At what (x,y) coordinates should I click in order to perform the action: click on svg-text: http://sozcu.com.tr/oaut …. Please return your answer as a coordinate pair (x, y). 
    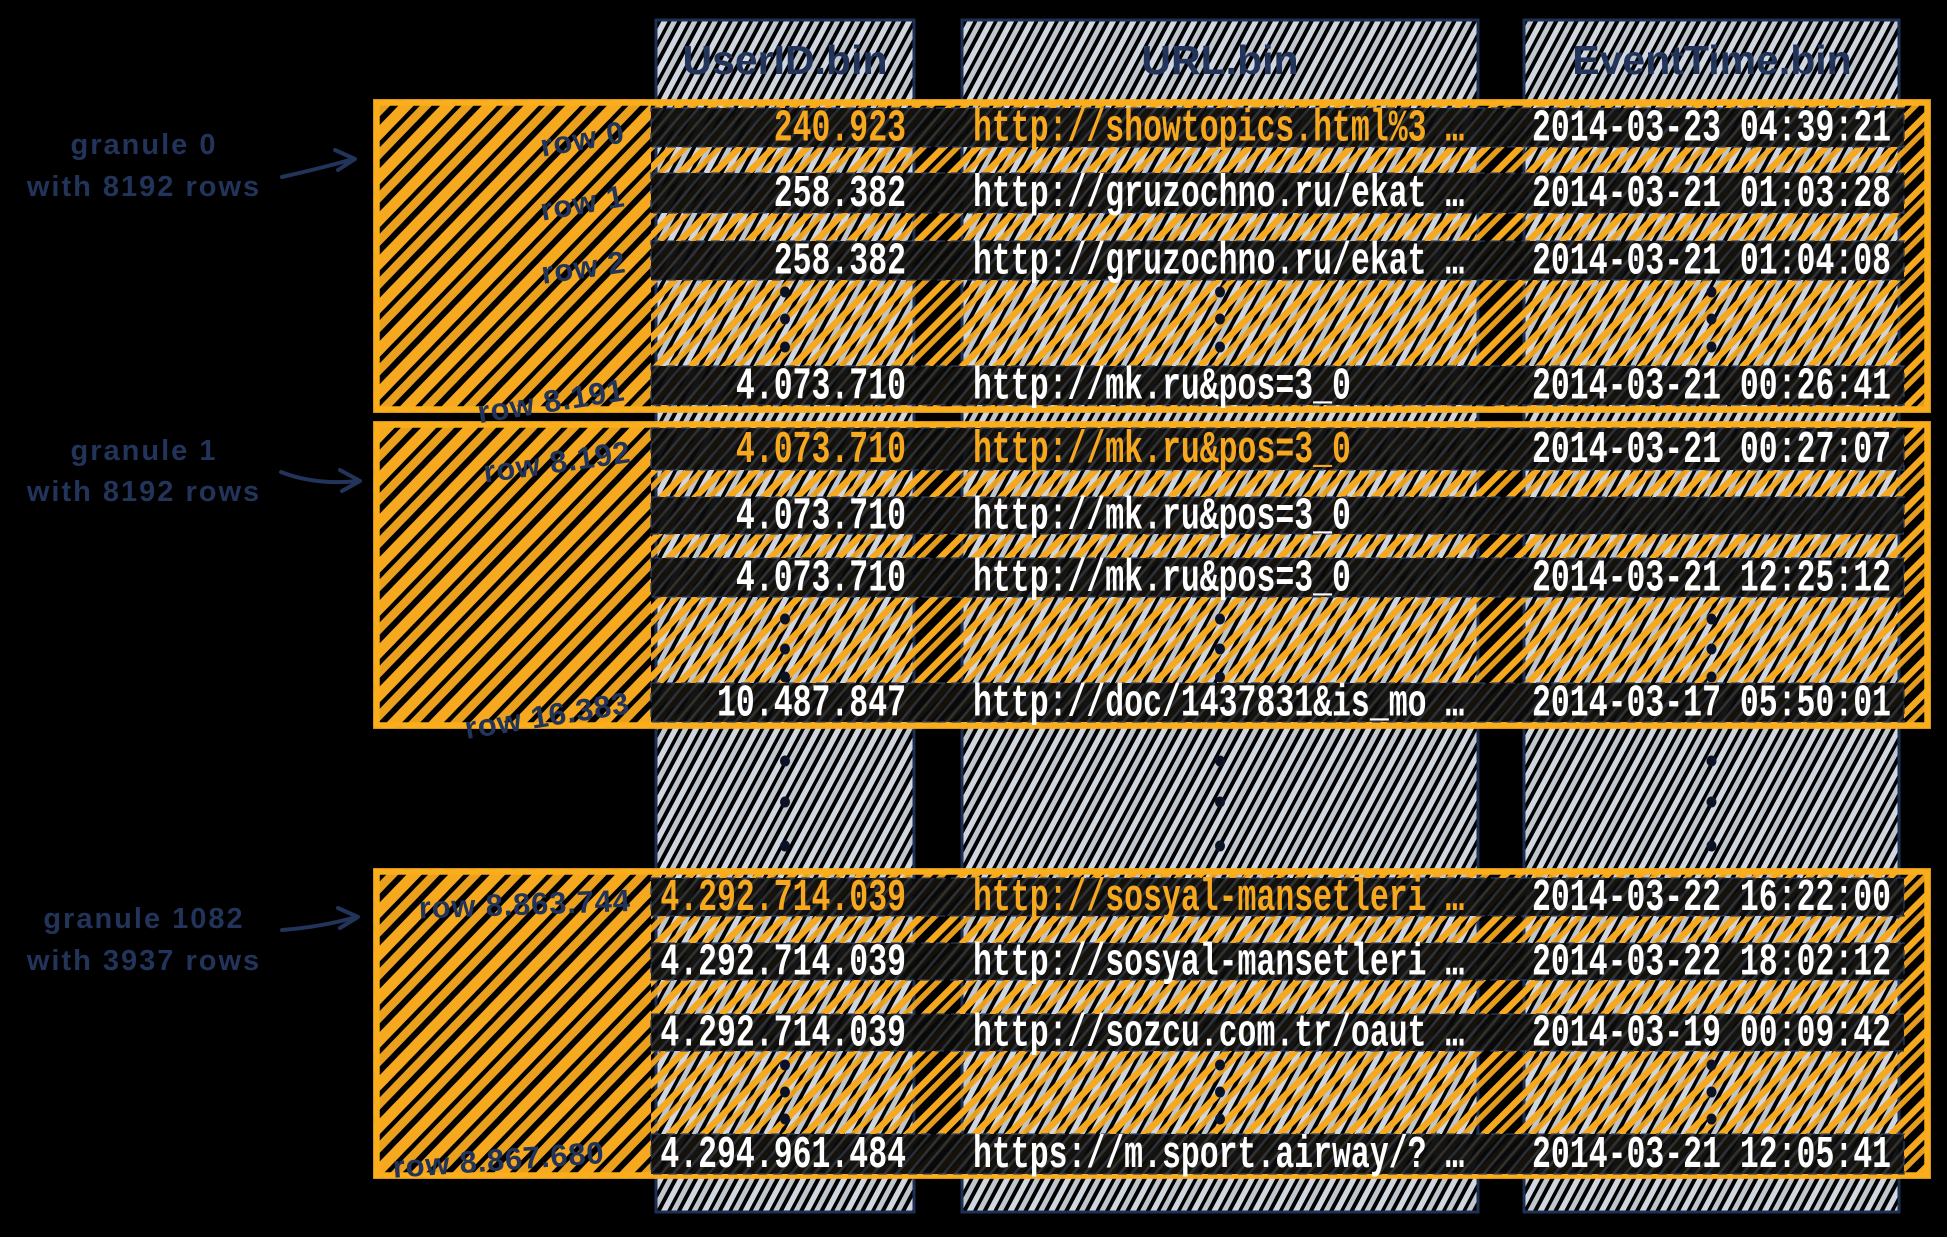
    Looking at the image, I should click on (1218, 1033).